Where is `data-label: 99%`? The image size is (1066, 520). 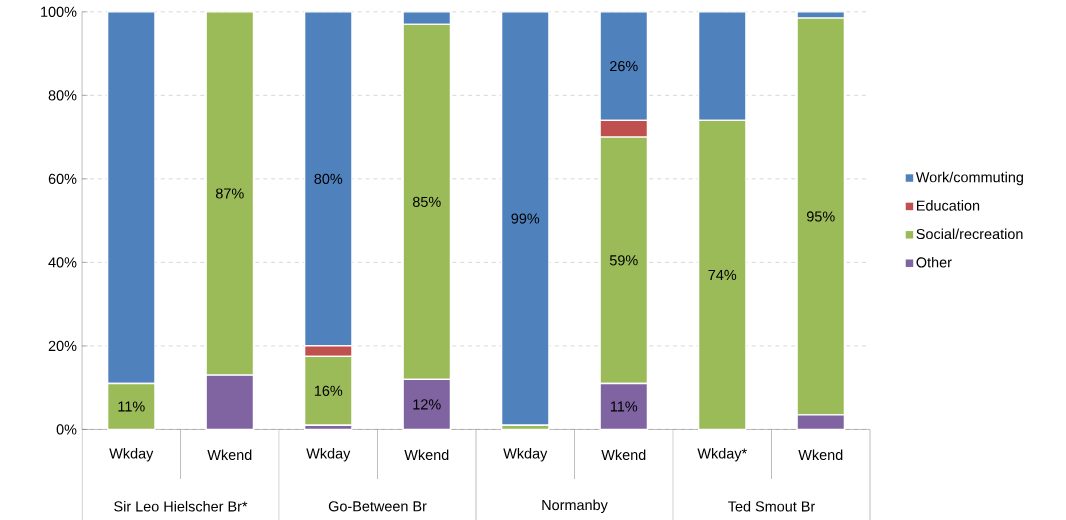
data-label: 99% is located at coordinates (525, 218).